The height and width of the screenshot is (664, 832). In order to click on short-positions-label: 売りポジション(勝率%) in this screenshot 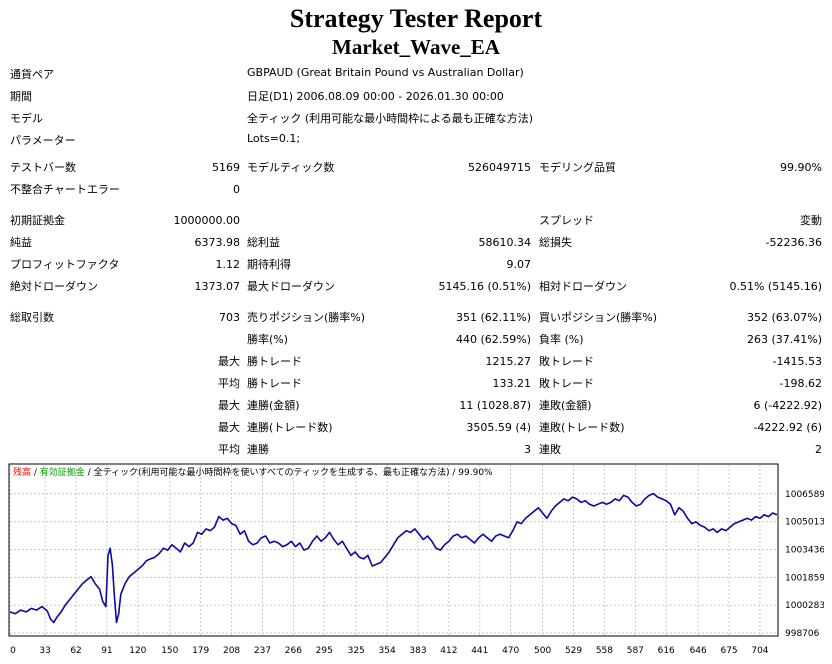, I will do `click(306, 317)`.